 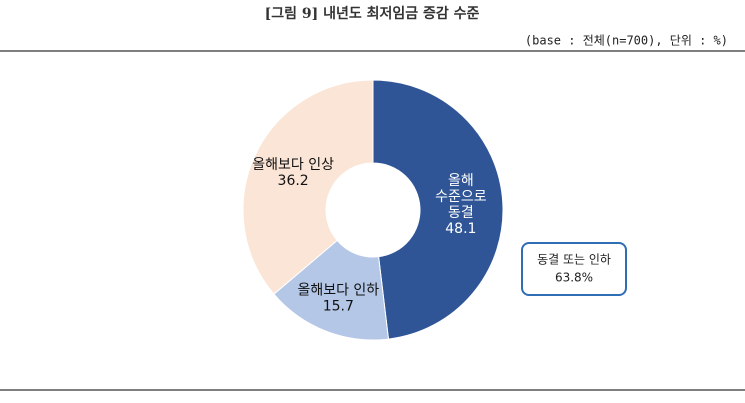 I want to click on annotation-text: 63.8%, so click(x=574, y=278).